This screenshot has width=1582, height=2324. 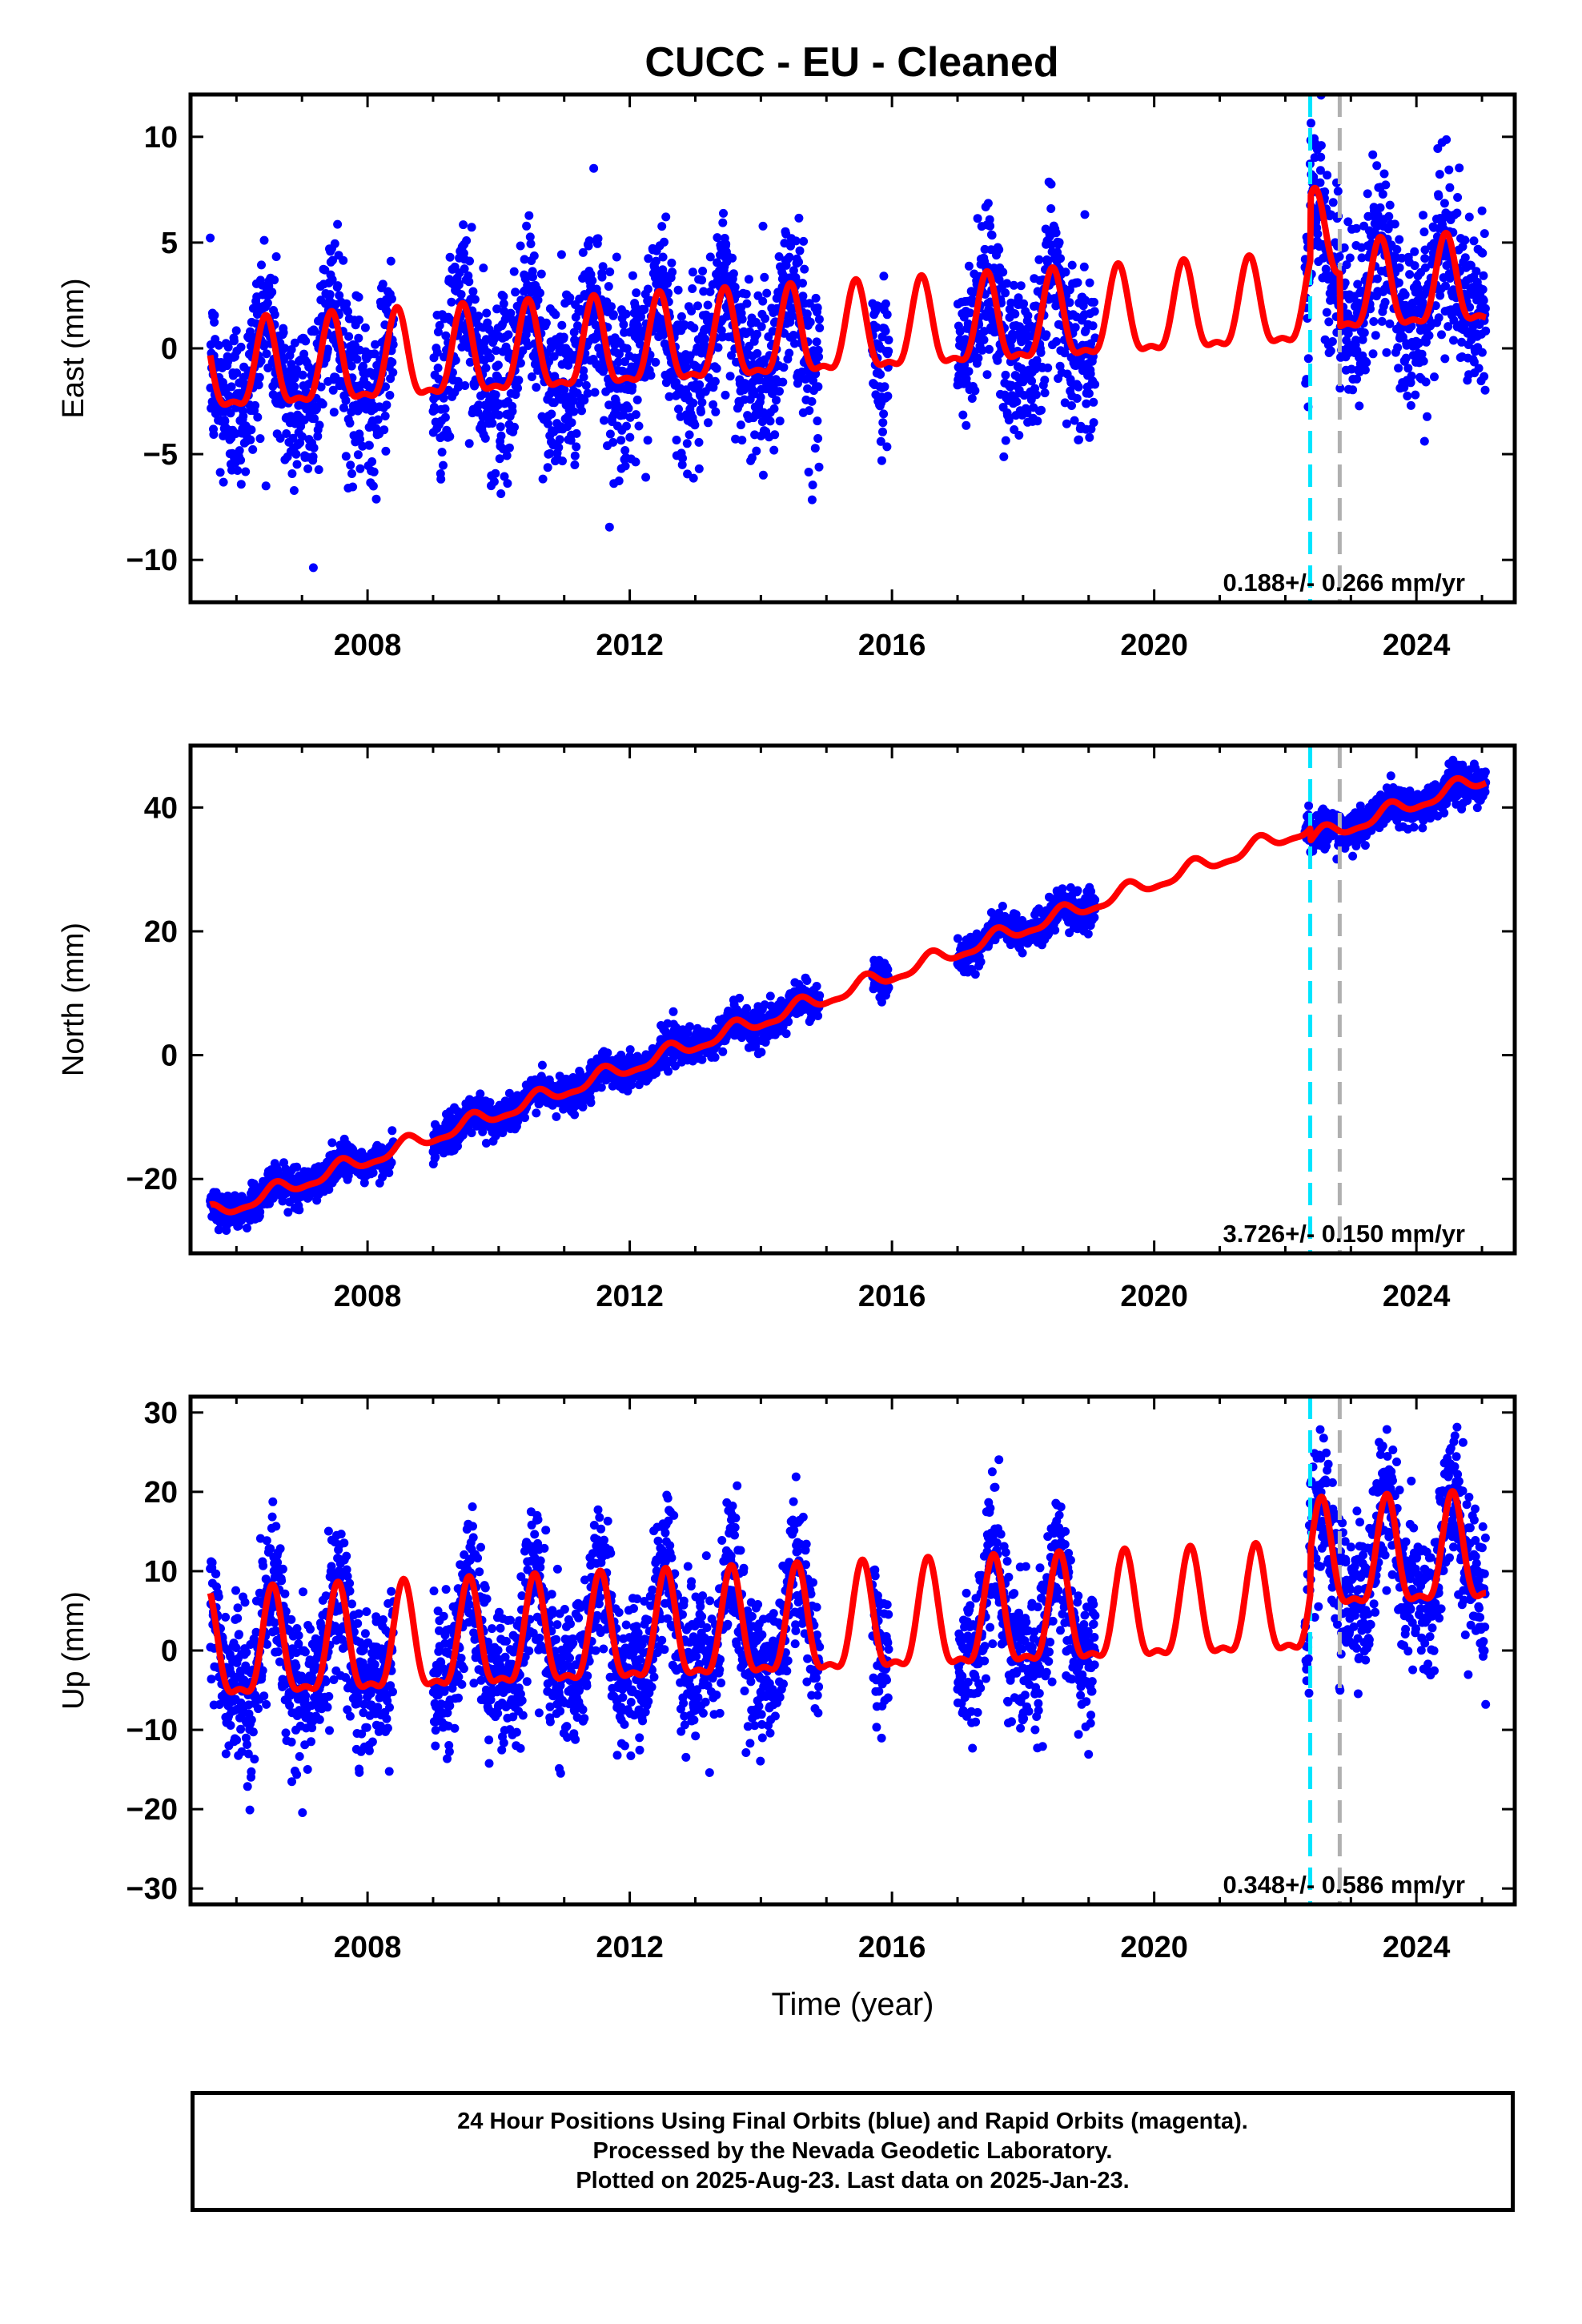 What do you see at coordinates (848, 296) in the screenshot?
I see `east-model-curve` at bounding box center [848, 296].